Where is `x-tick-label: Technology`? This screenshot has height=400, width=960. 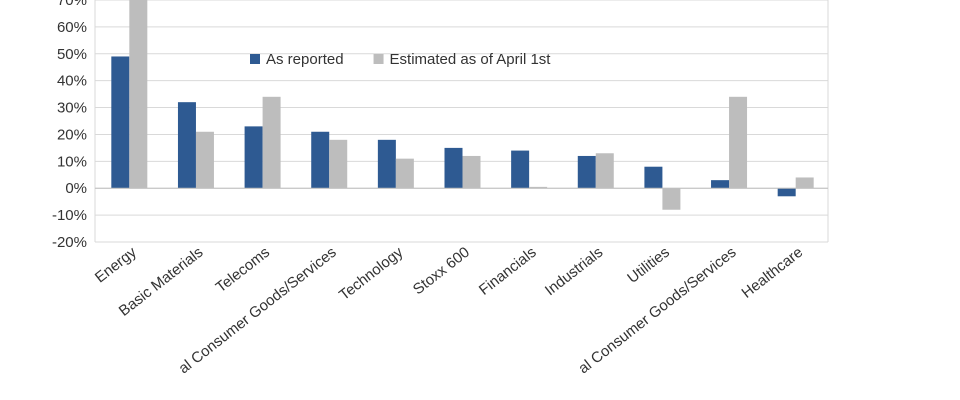
x-tick-label: Technology is located at coordinates (371, 273).